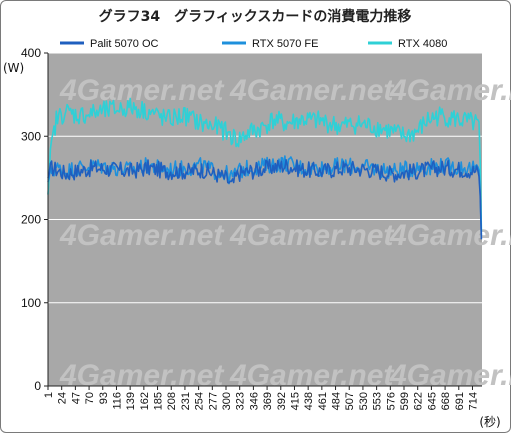 The image size is (511, 433). What do you see at coordinates (254, 401) in the screenshot?
I see `x-tick-label: 346` at bounding box center [254, 401].